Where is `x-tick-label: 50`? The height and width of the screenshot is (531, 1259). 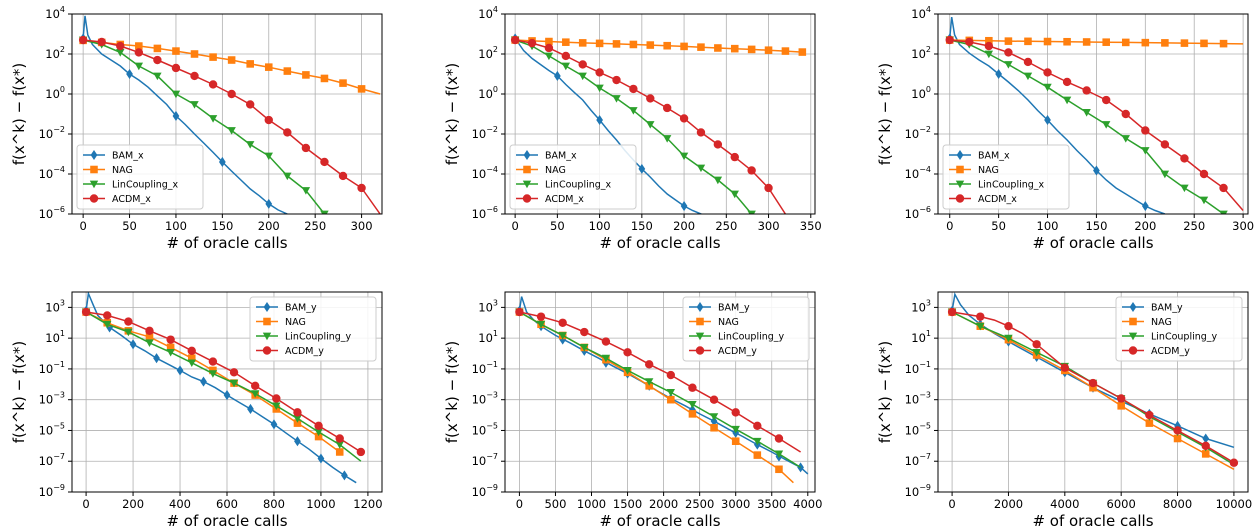
x-tick-label: 50 is located at coordinates (129, 226).